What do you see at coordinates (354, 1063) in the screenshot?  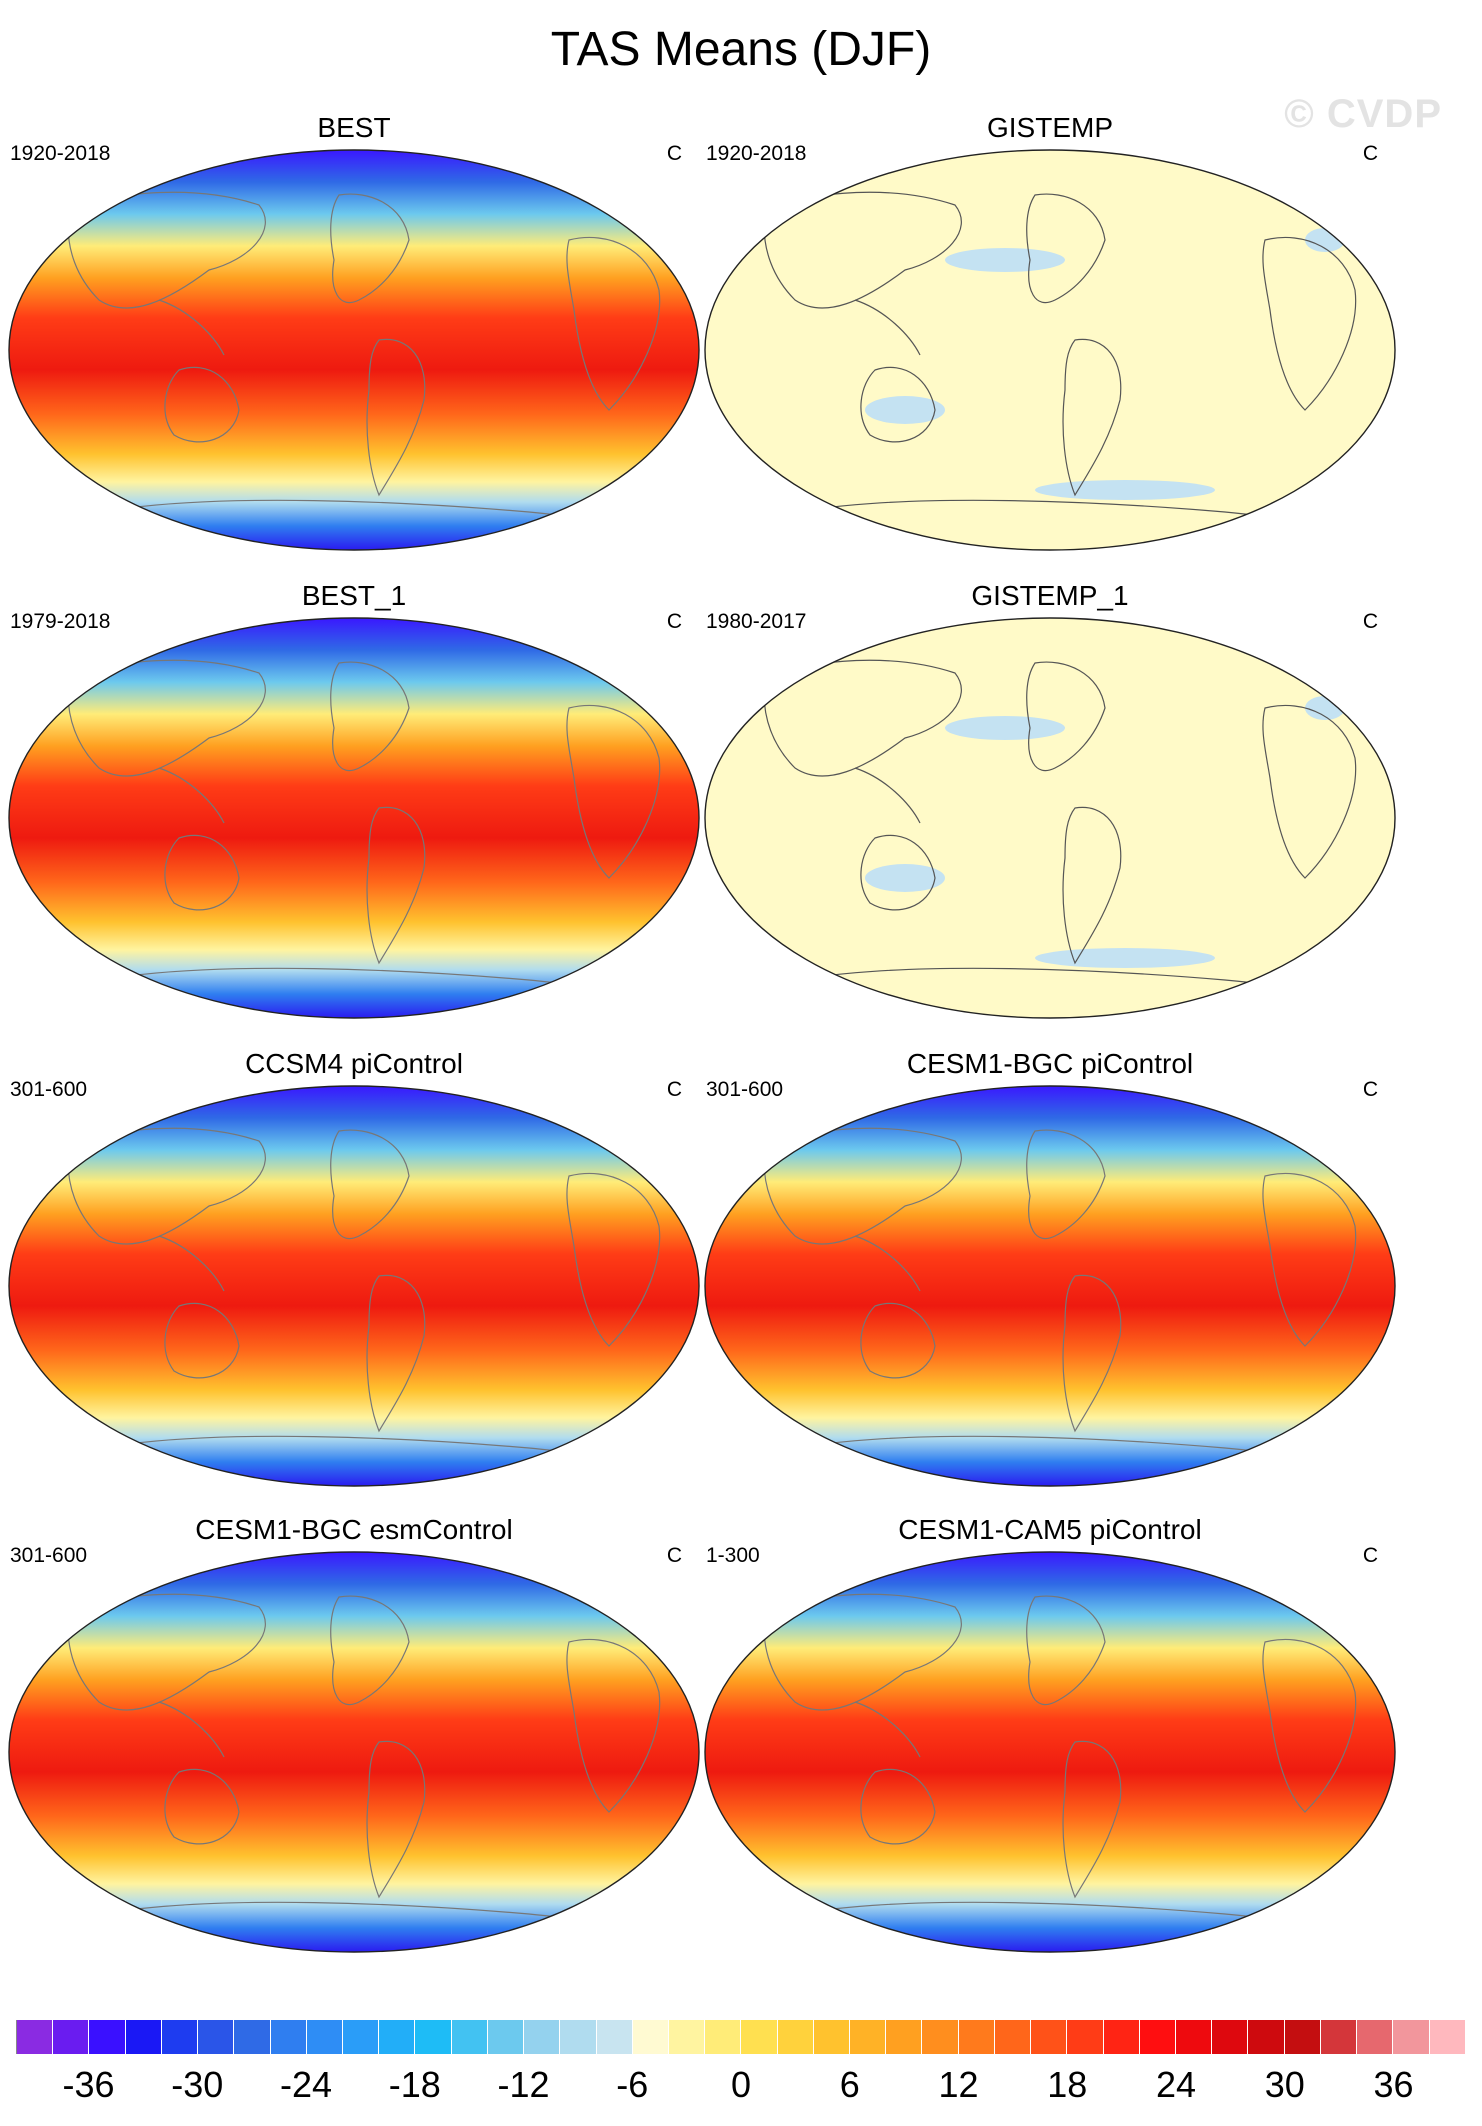 I see `panel-title: CCSM4 piControl` at bounding box center [354, 1063].